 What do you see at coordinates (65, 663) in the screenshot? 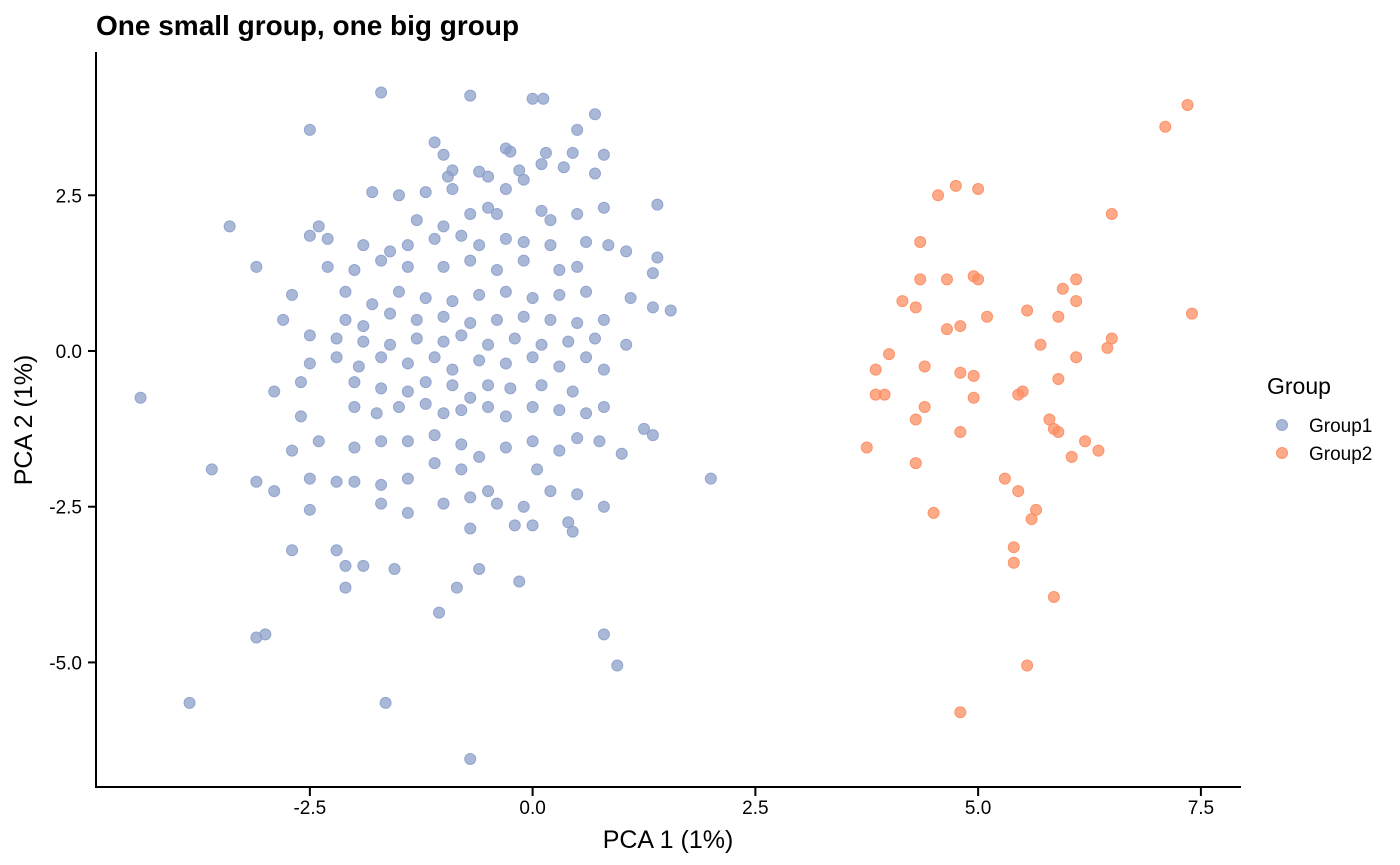
I see `y-tick-label: -5.0` at bounding box center [65, 663].